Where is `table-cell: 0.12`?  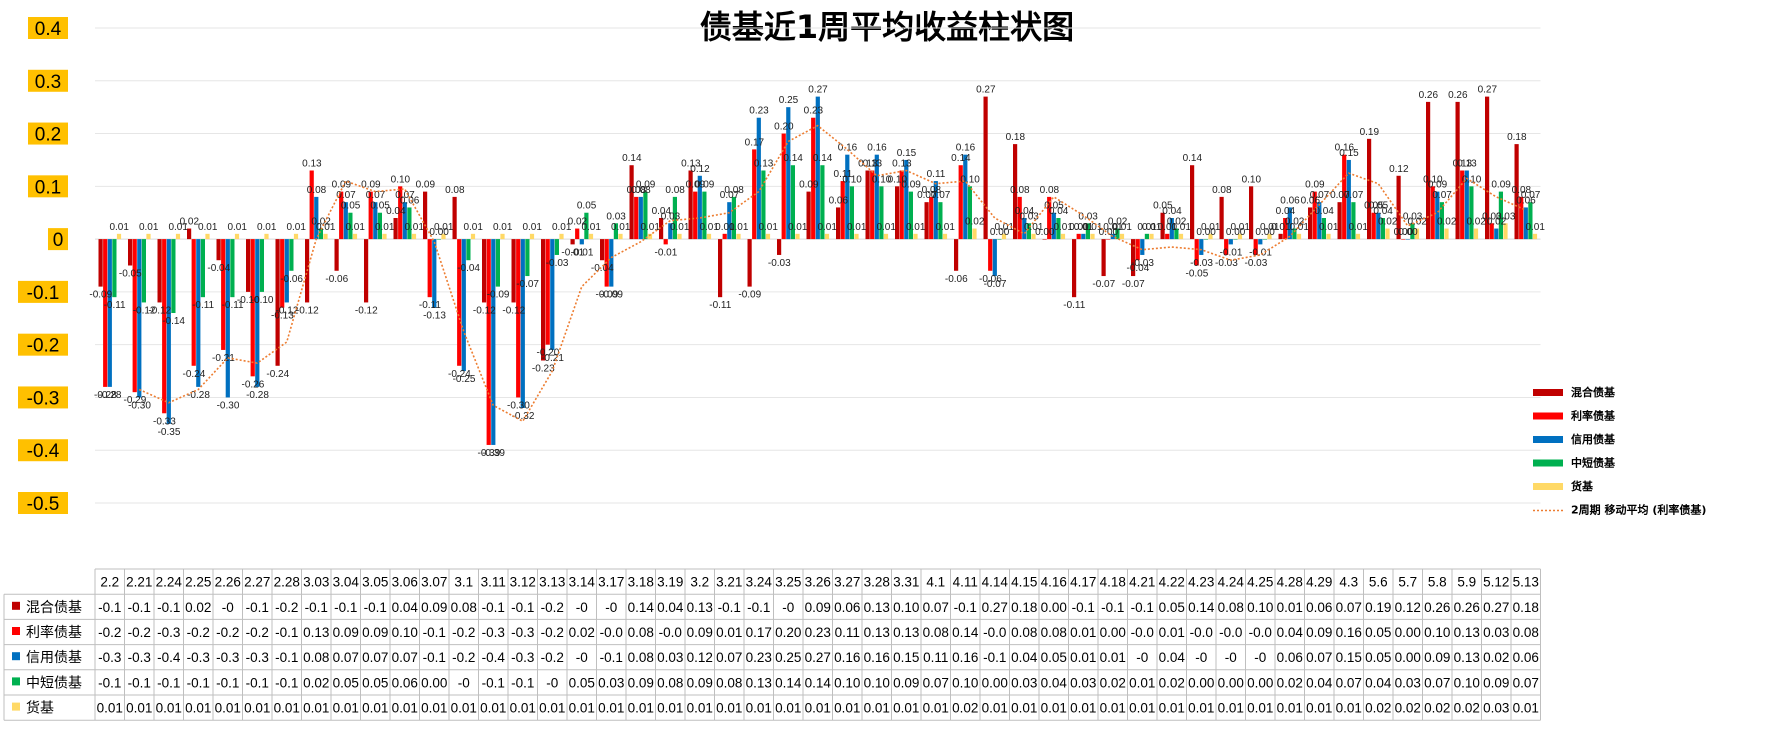 table-cell: 0.12 is located at coordinates (700, 657).